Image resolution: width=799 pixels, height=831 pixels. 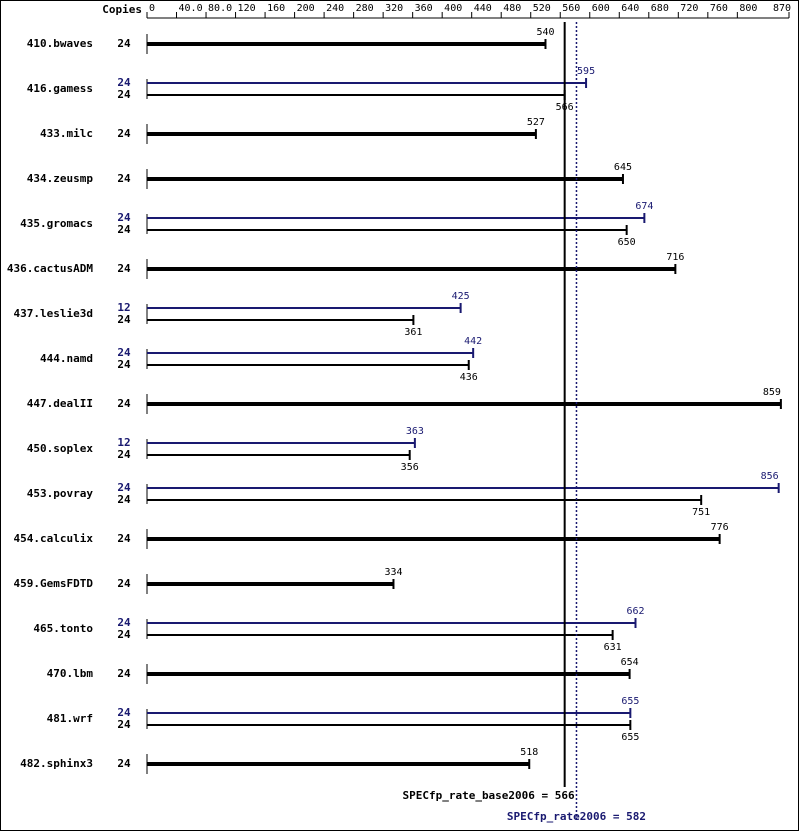 I want to click on x-tick-label: 720, so click(x=689, y=8).